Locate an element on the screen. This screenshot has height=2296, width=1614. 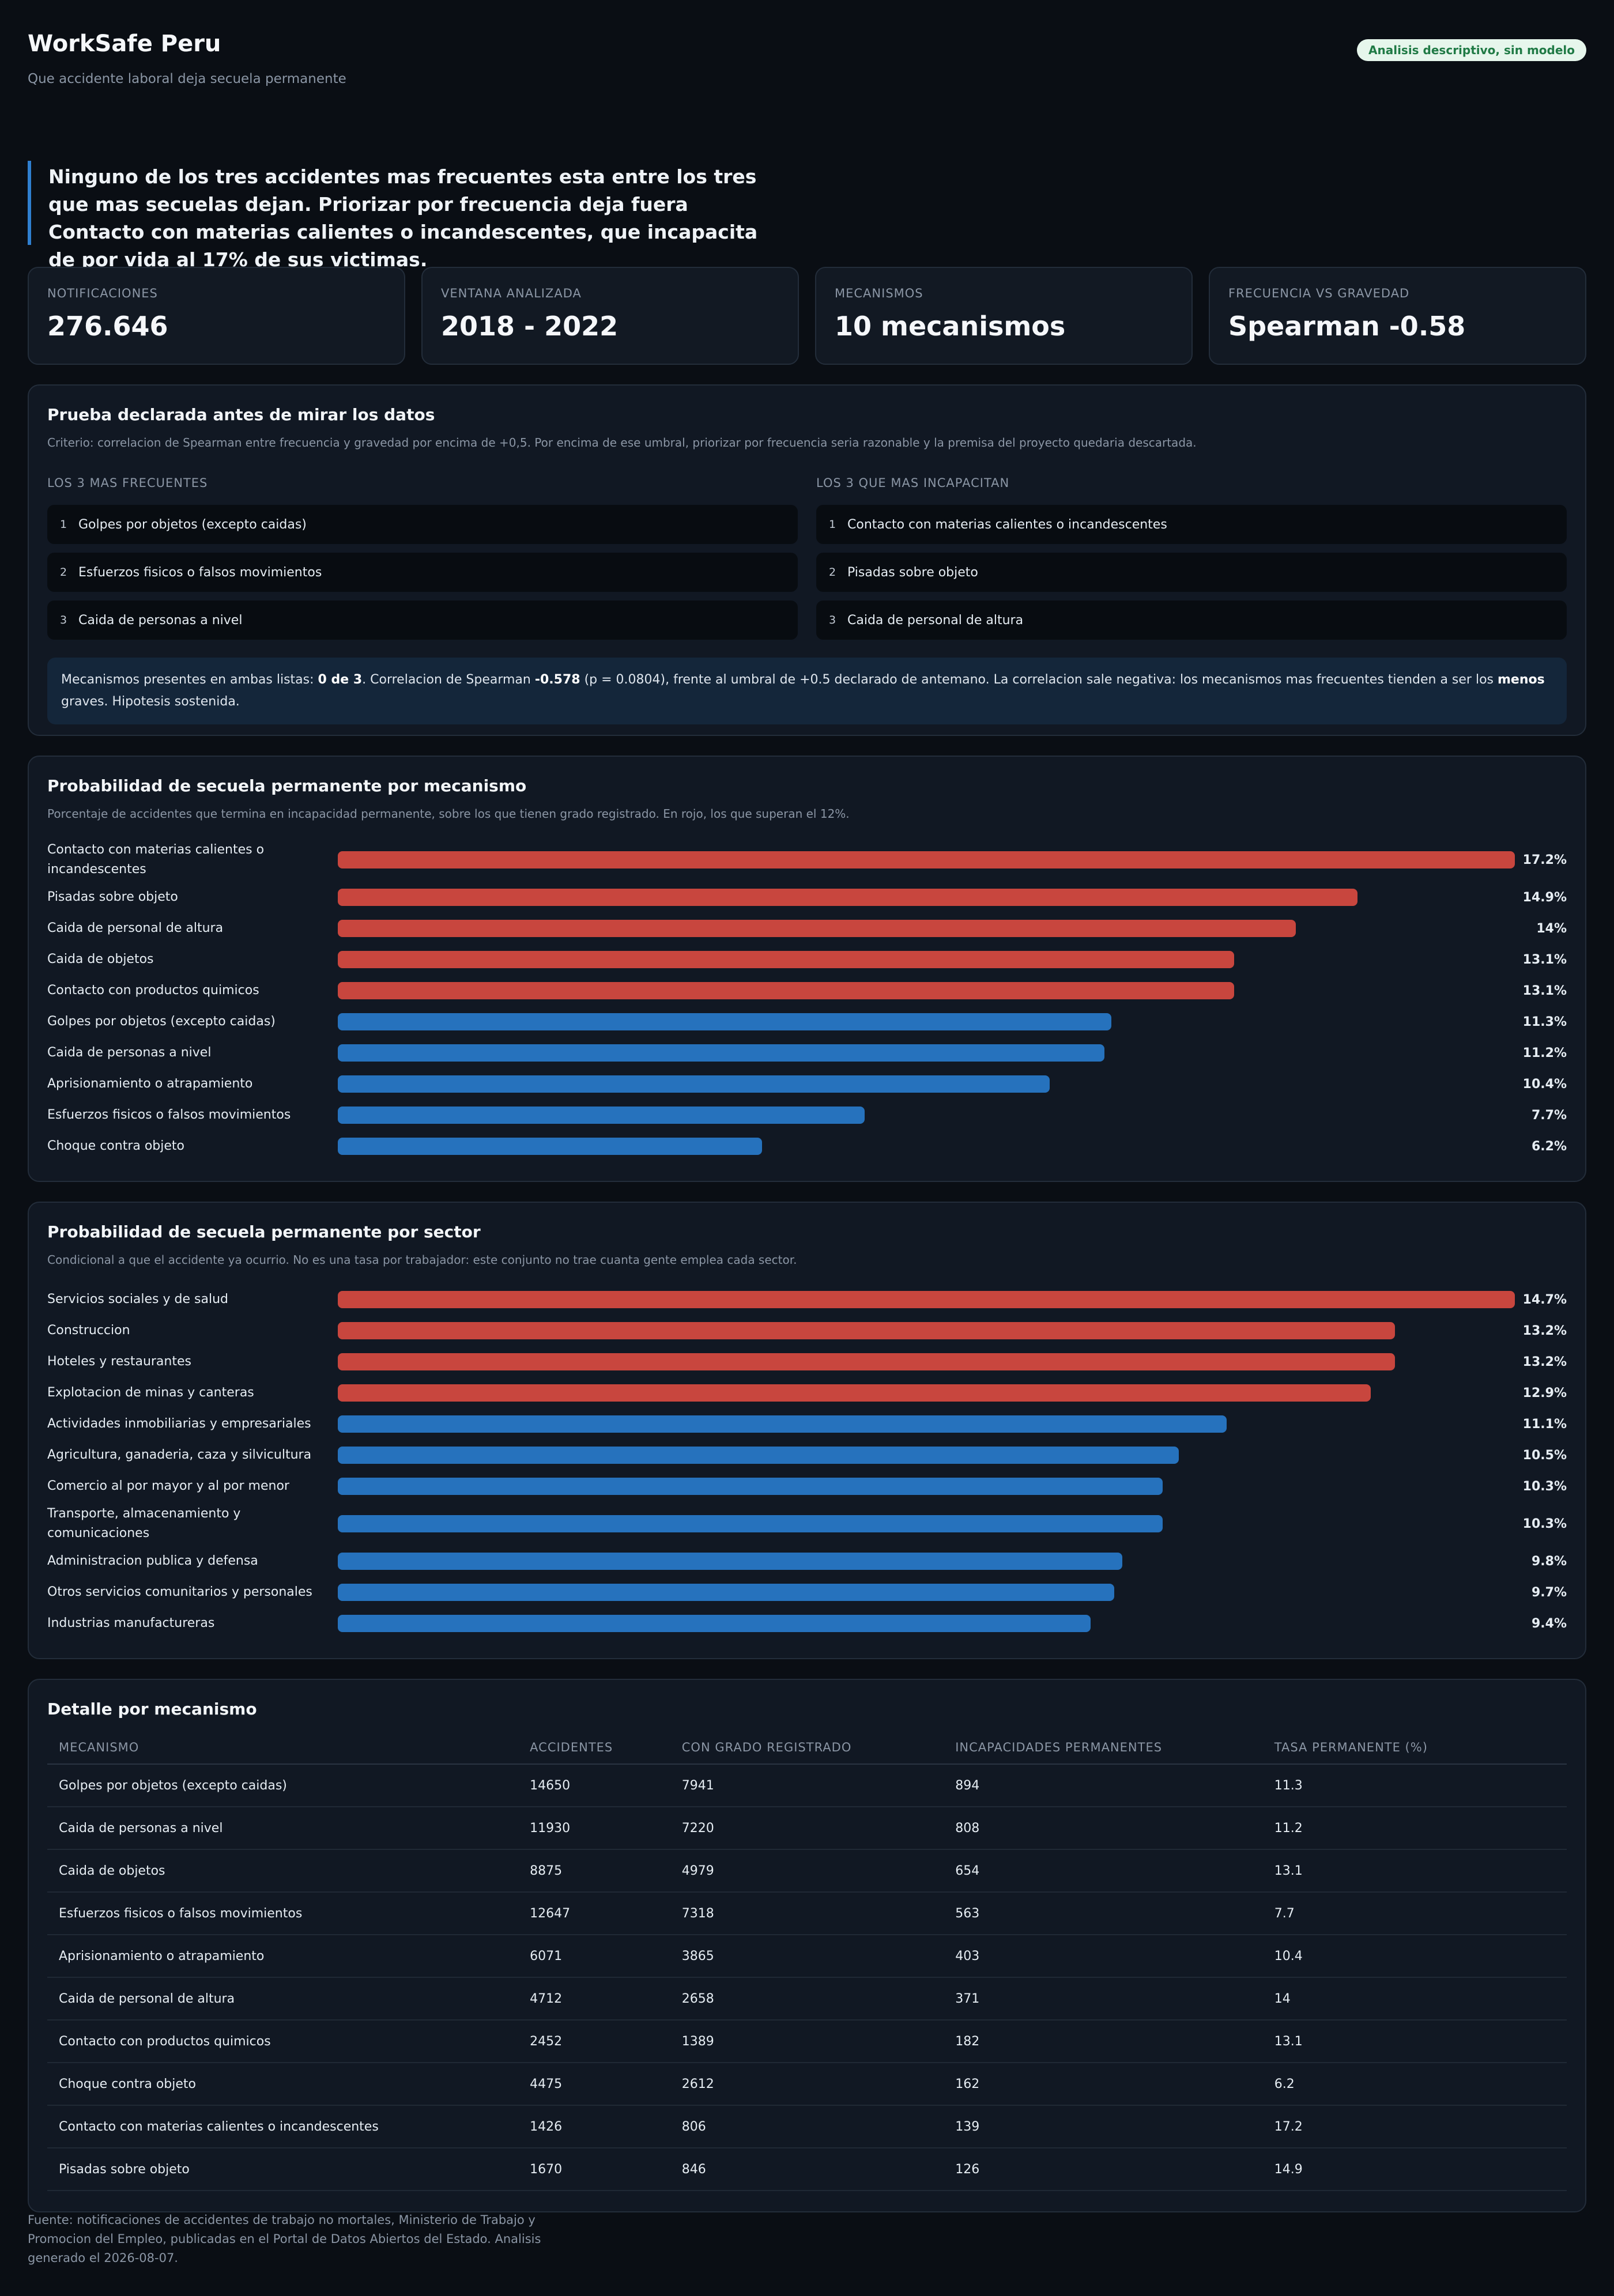
table-cell: 17.2 is located at coordinates (1414, 2126).